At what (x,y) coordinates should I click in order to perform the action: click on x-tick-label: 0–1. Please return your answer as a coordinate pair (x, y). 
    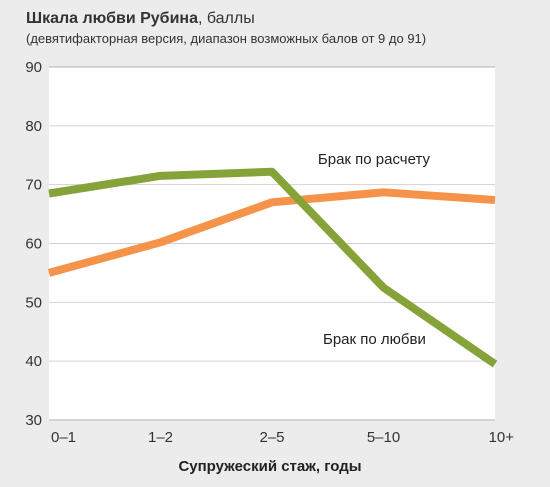
    Looking at the image, I should click on (63, 437).